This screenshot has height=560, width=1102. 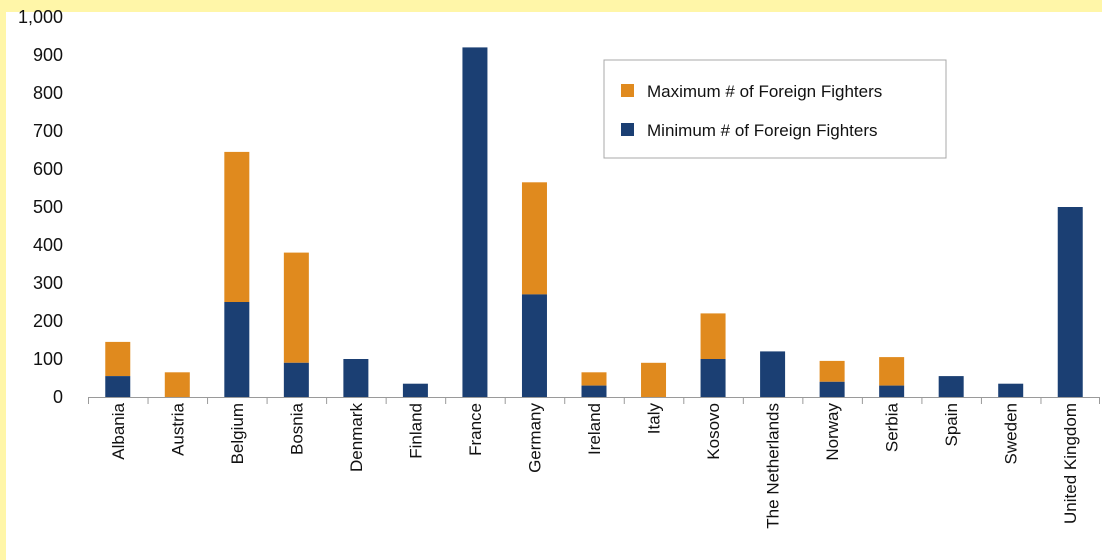 What do you see at coordinates (415, 390) in the screenshot?
I see `bar-min-finland` at bounding box center [415, 390].